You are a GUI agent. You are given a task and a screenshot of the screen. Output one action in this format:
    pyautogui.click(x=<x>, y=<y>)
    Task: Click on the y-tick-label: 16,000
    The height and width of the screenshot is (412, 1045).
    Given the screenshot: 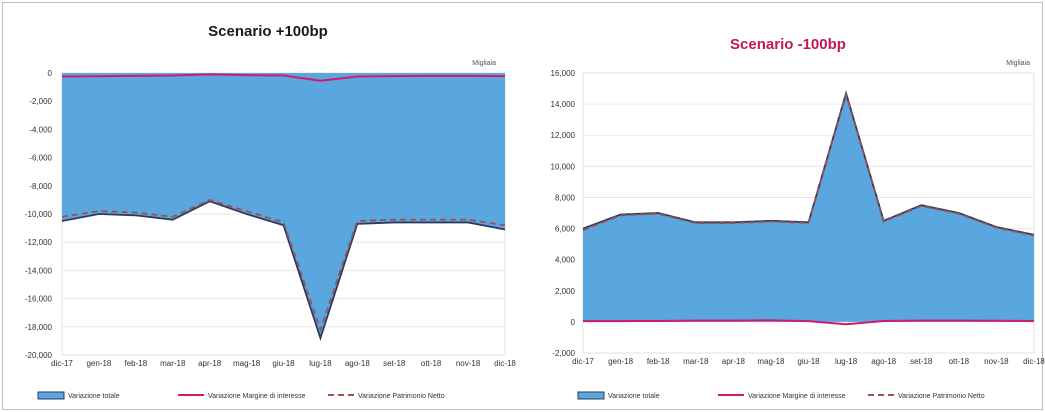 What is the action you would take?
    pyautogui.click(x=563, y=73)
    